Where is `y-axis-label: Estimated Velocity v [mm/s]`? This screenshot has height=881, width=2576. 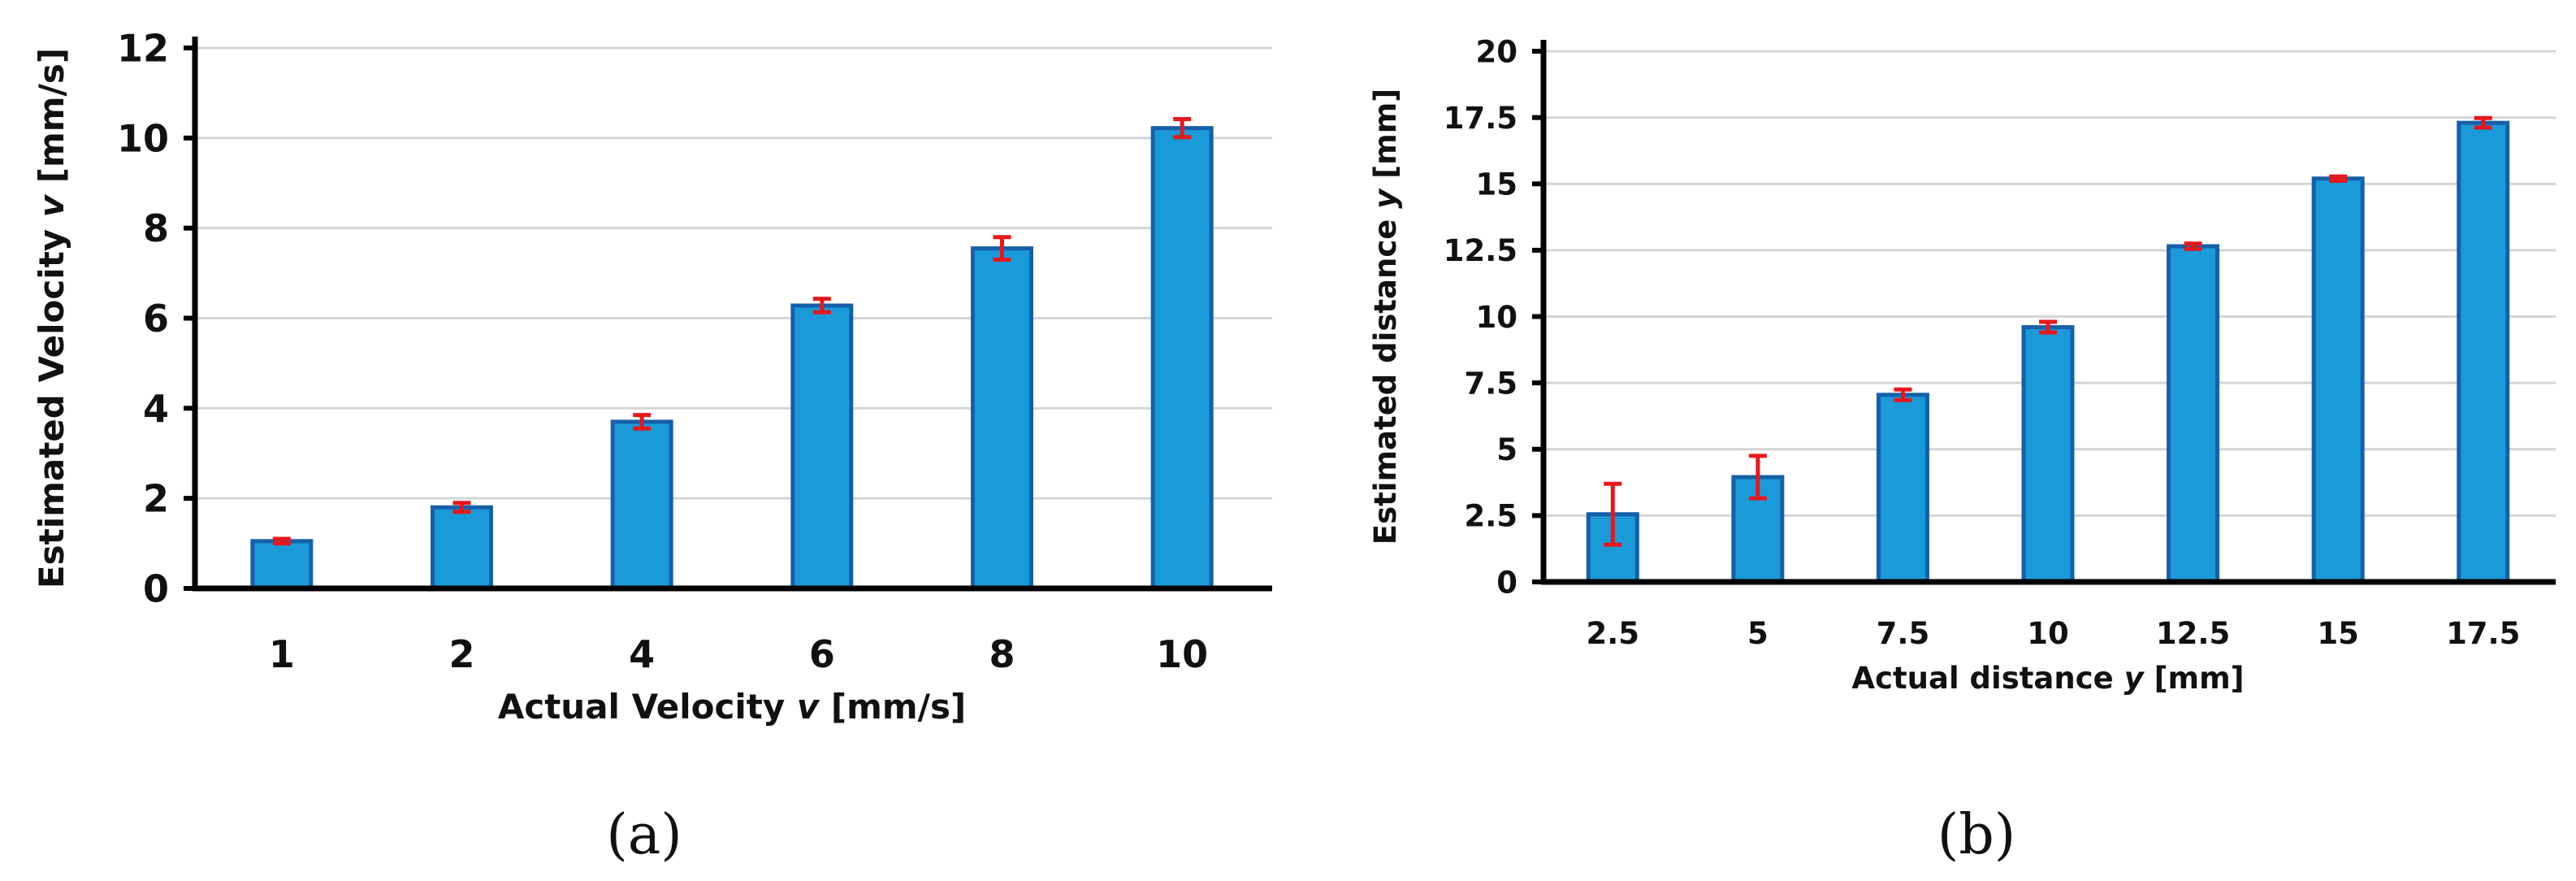 y-axis-label: Estimated Velocity v [mm/s] is located at coordinates (51, 318).